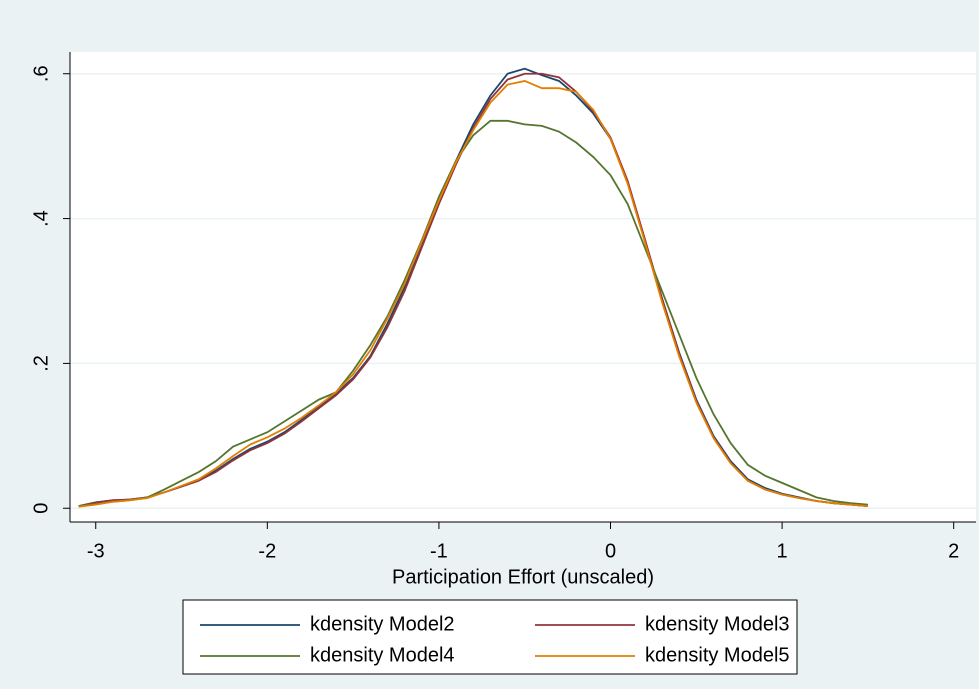 The image size is (979, 689). I want to click on legend-label: kdensity Model2, so click(382, 624).